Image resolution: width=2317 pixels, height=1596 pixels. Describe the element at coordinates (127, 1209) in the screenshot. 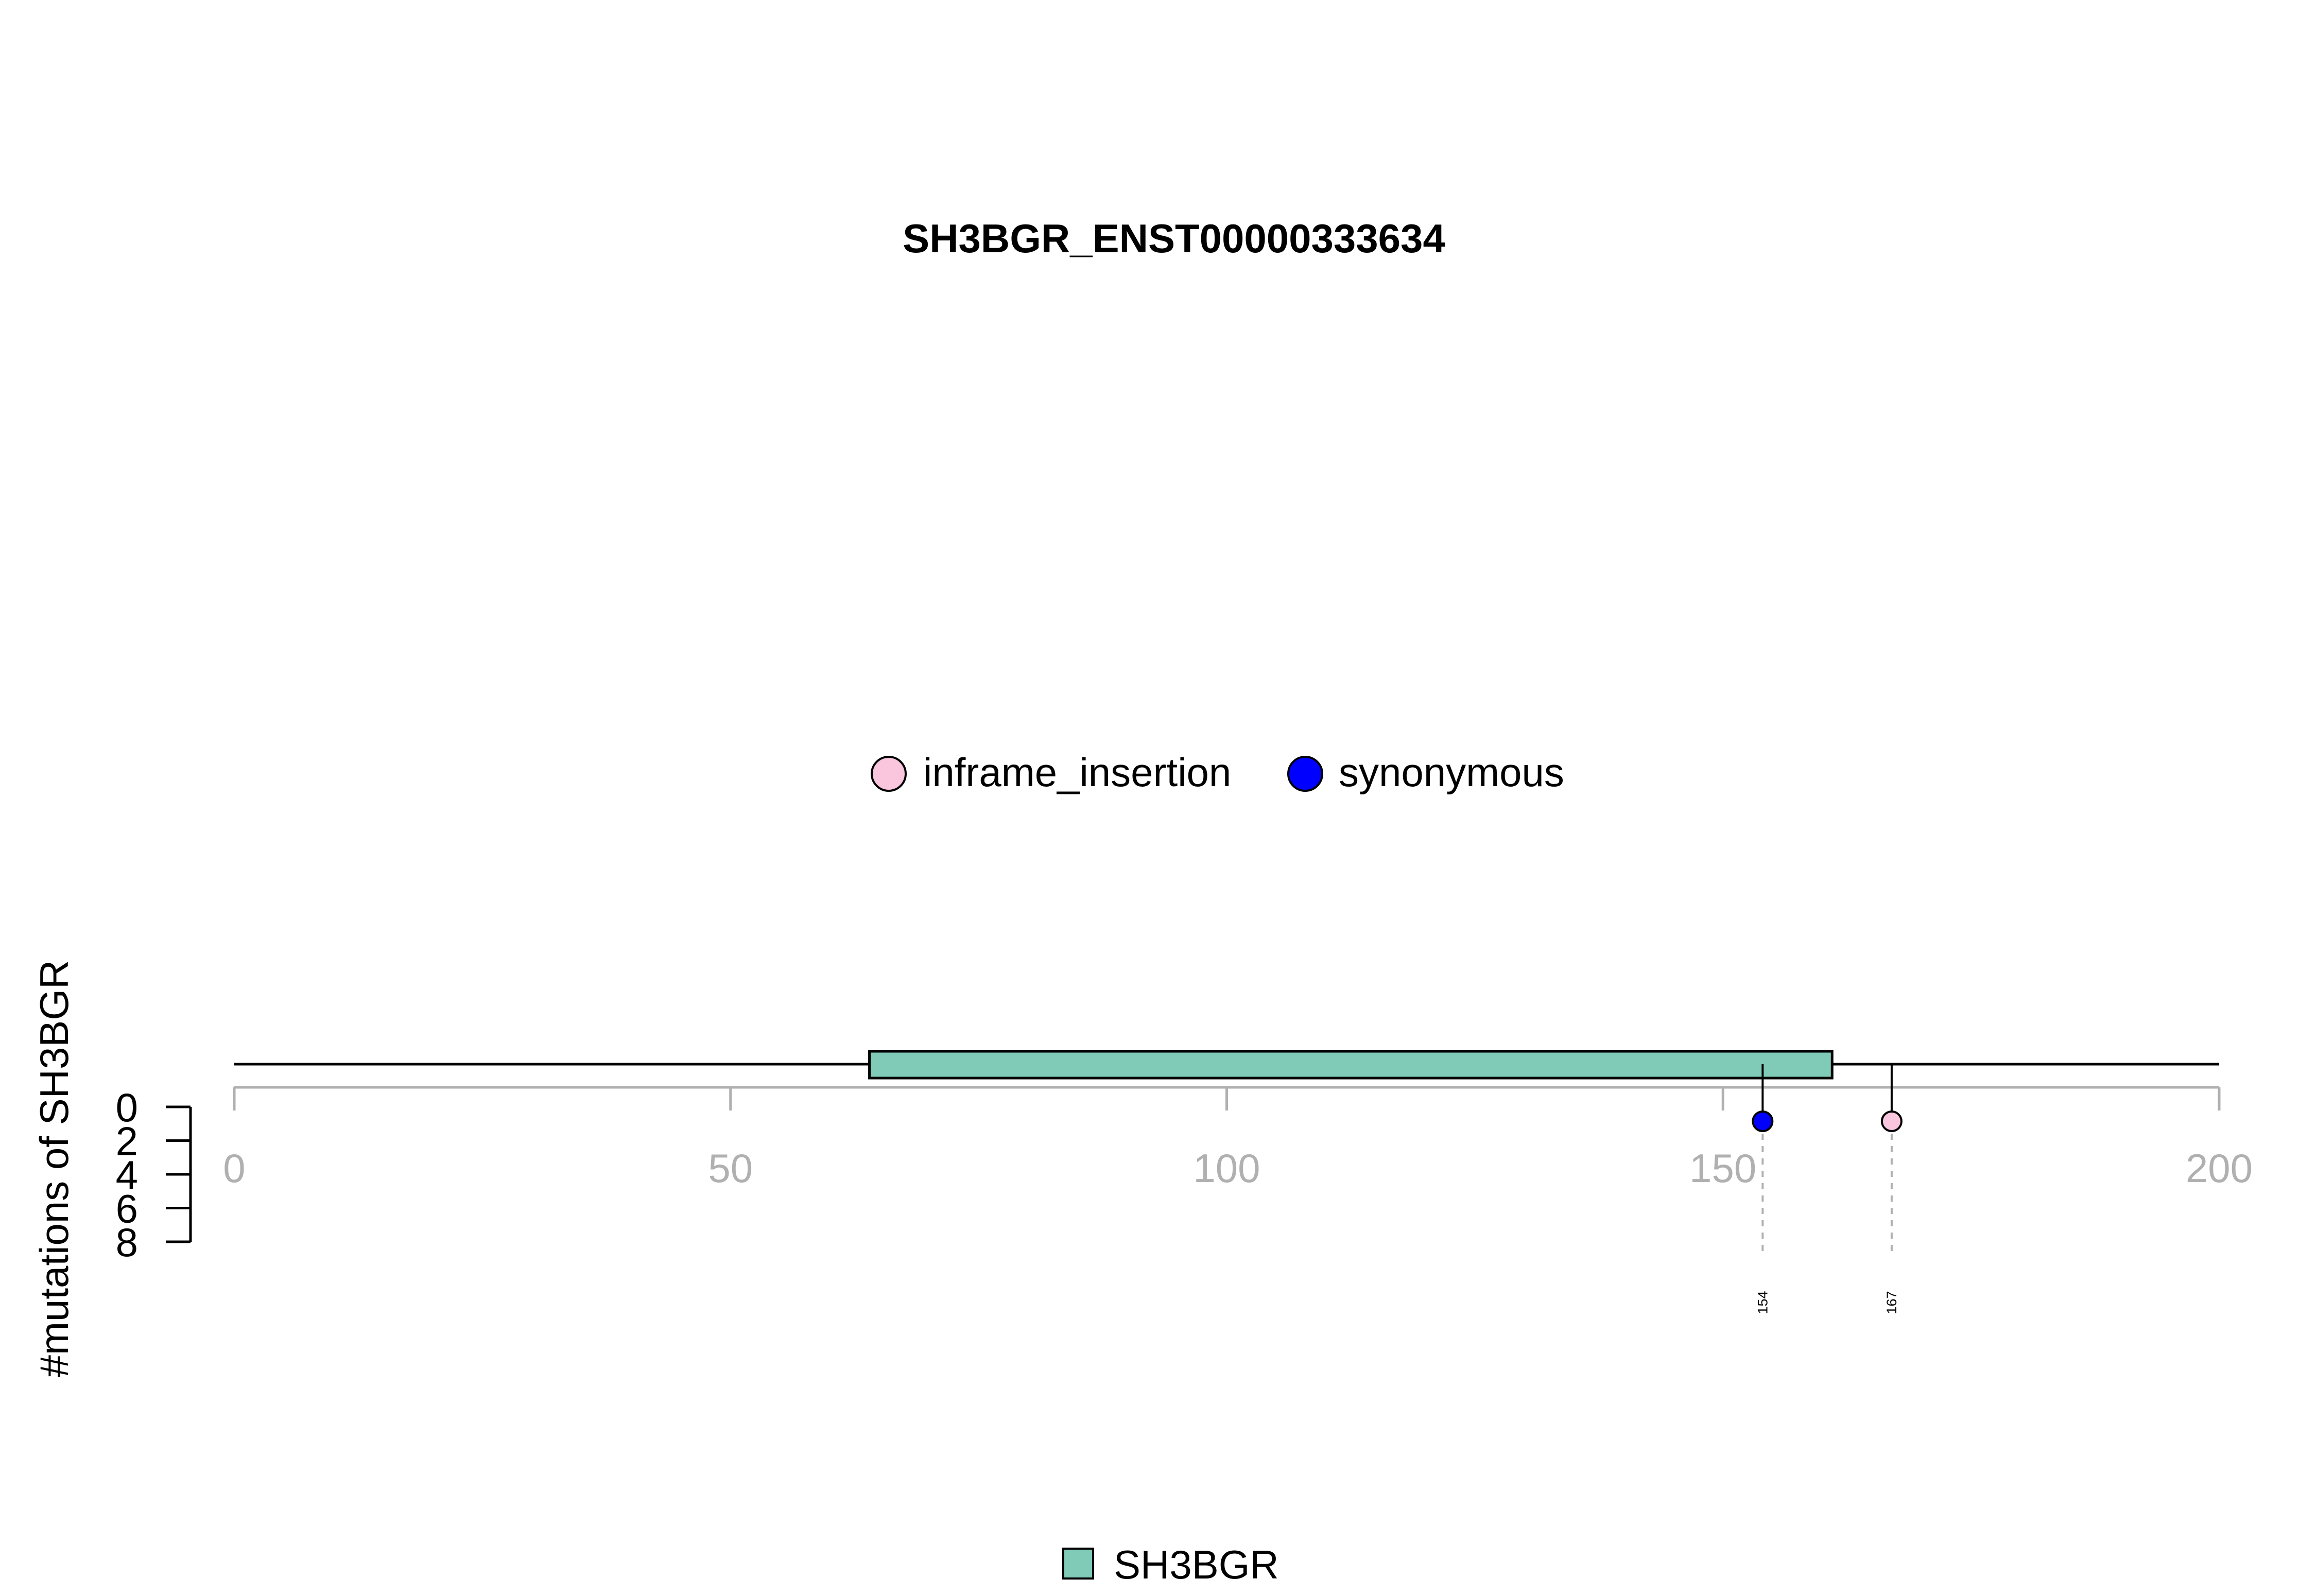

I see `y-tick-label: 6` at that location.